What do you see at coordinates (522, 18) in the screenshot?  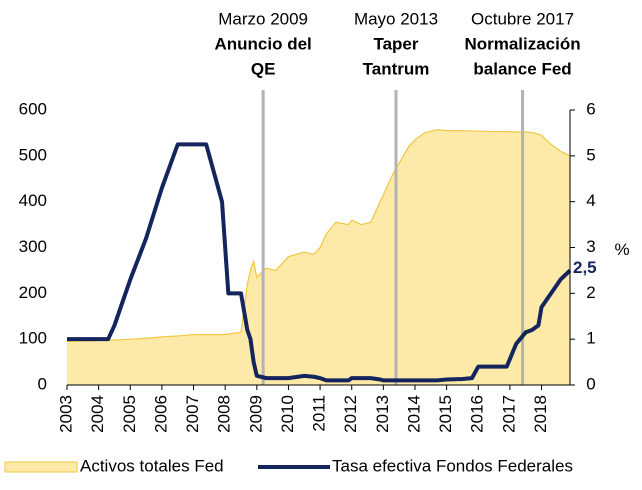 I see `event-date: Octubre 2017` at bounding box center [522, 18].